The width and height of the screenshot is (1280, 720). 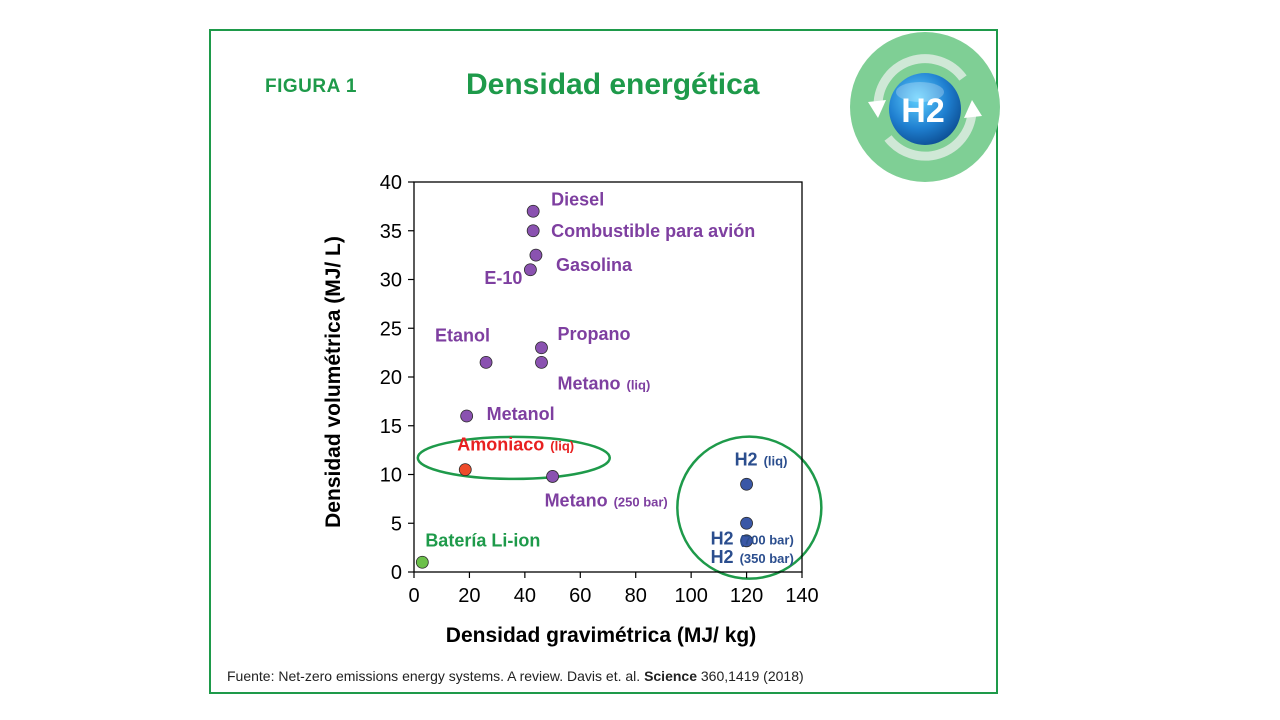 I want to click on x-axis-label: Densidad gravimétrica (MJ/ kg), so click(x=601, y=635).